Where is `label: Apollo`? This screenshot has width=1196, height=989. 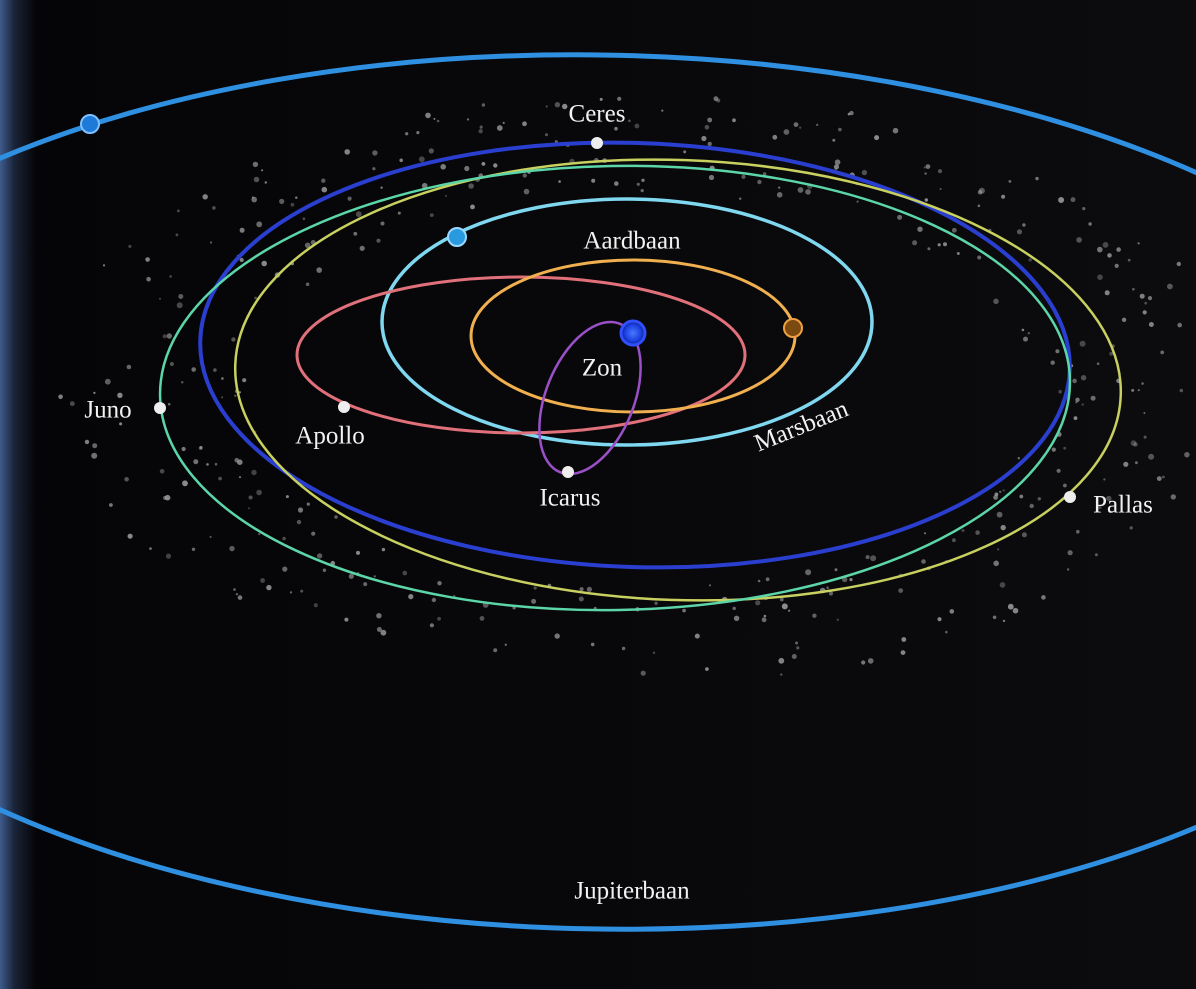 label: Apollo is located at coordinates (329, 436).